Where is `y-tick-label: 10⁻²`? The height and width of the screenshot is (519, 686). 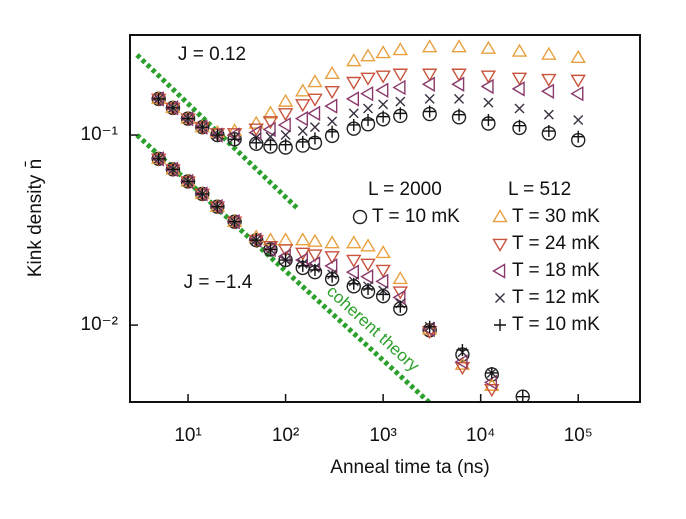 y-tick-label: 10⁻² is located at coordinates (100, 324).